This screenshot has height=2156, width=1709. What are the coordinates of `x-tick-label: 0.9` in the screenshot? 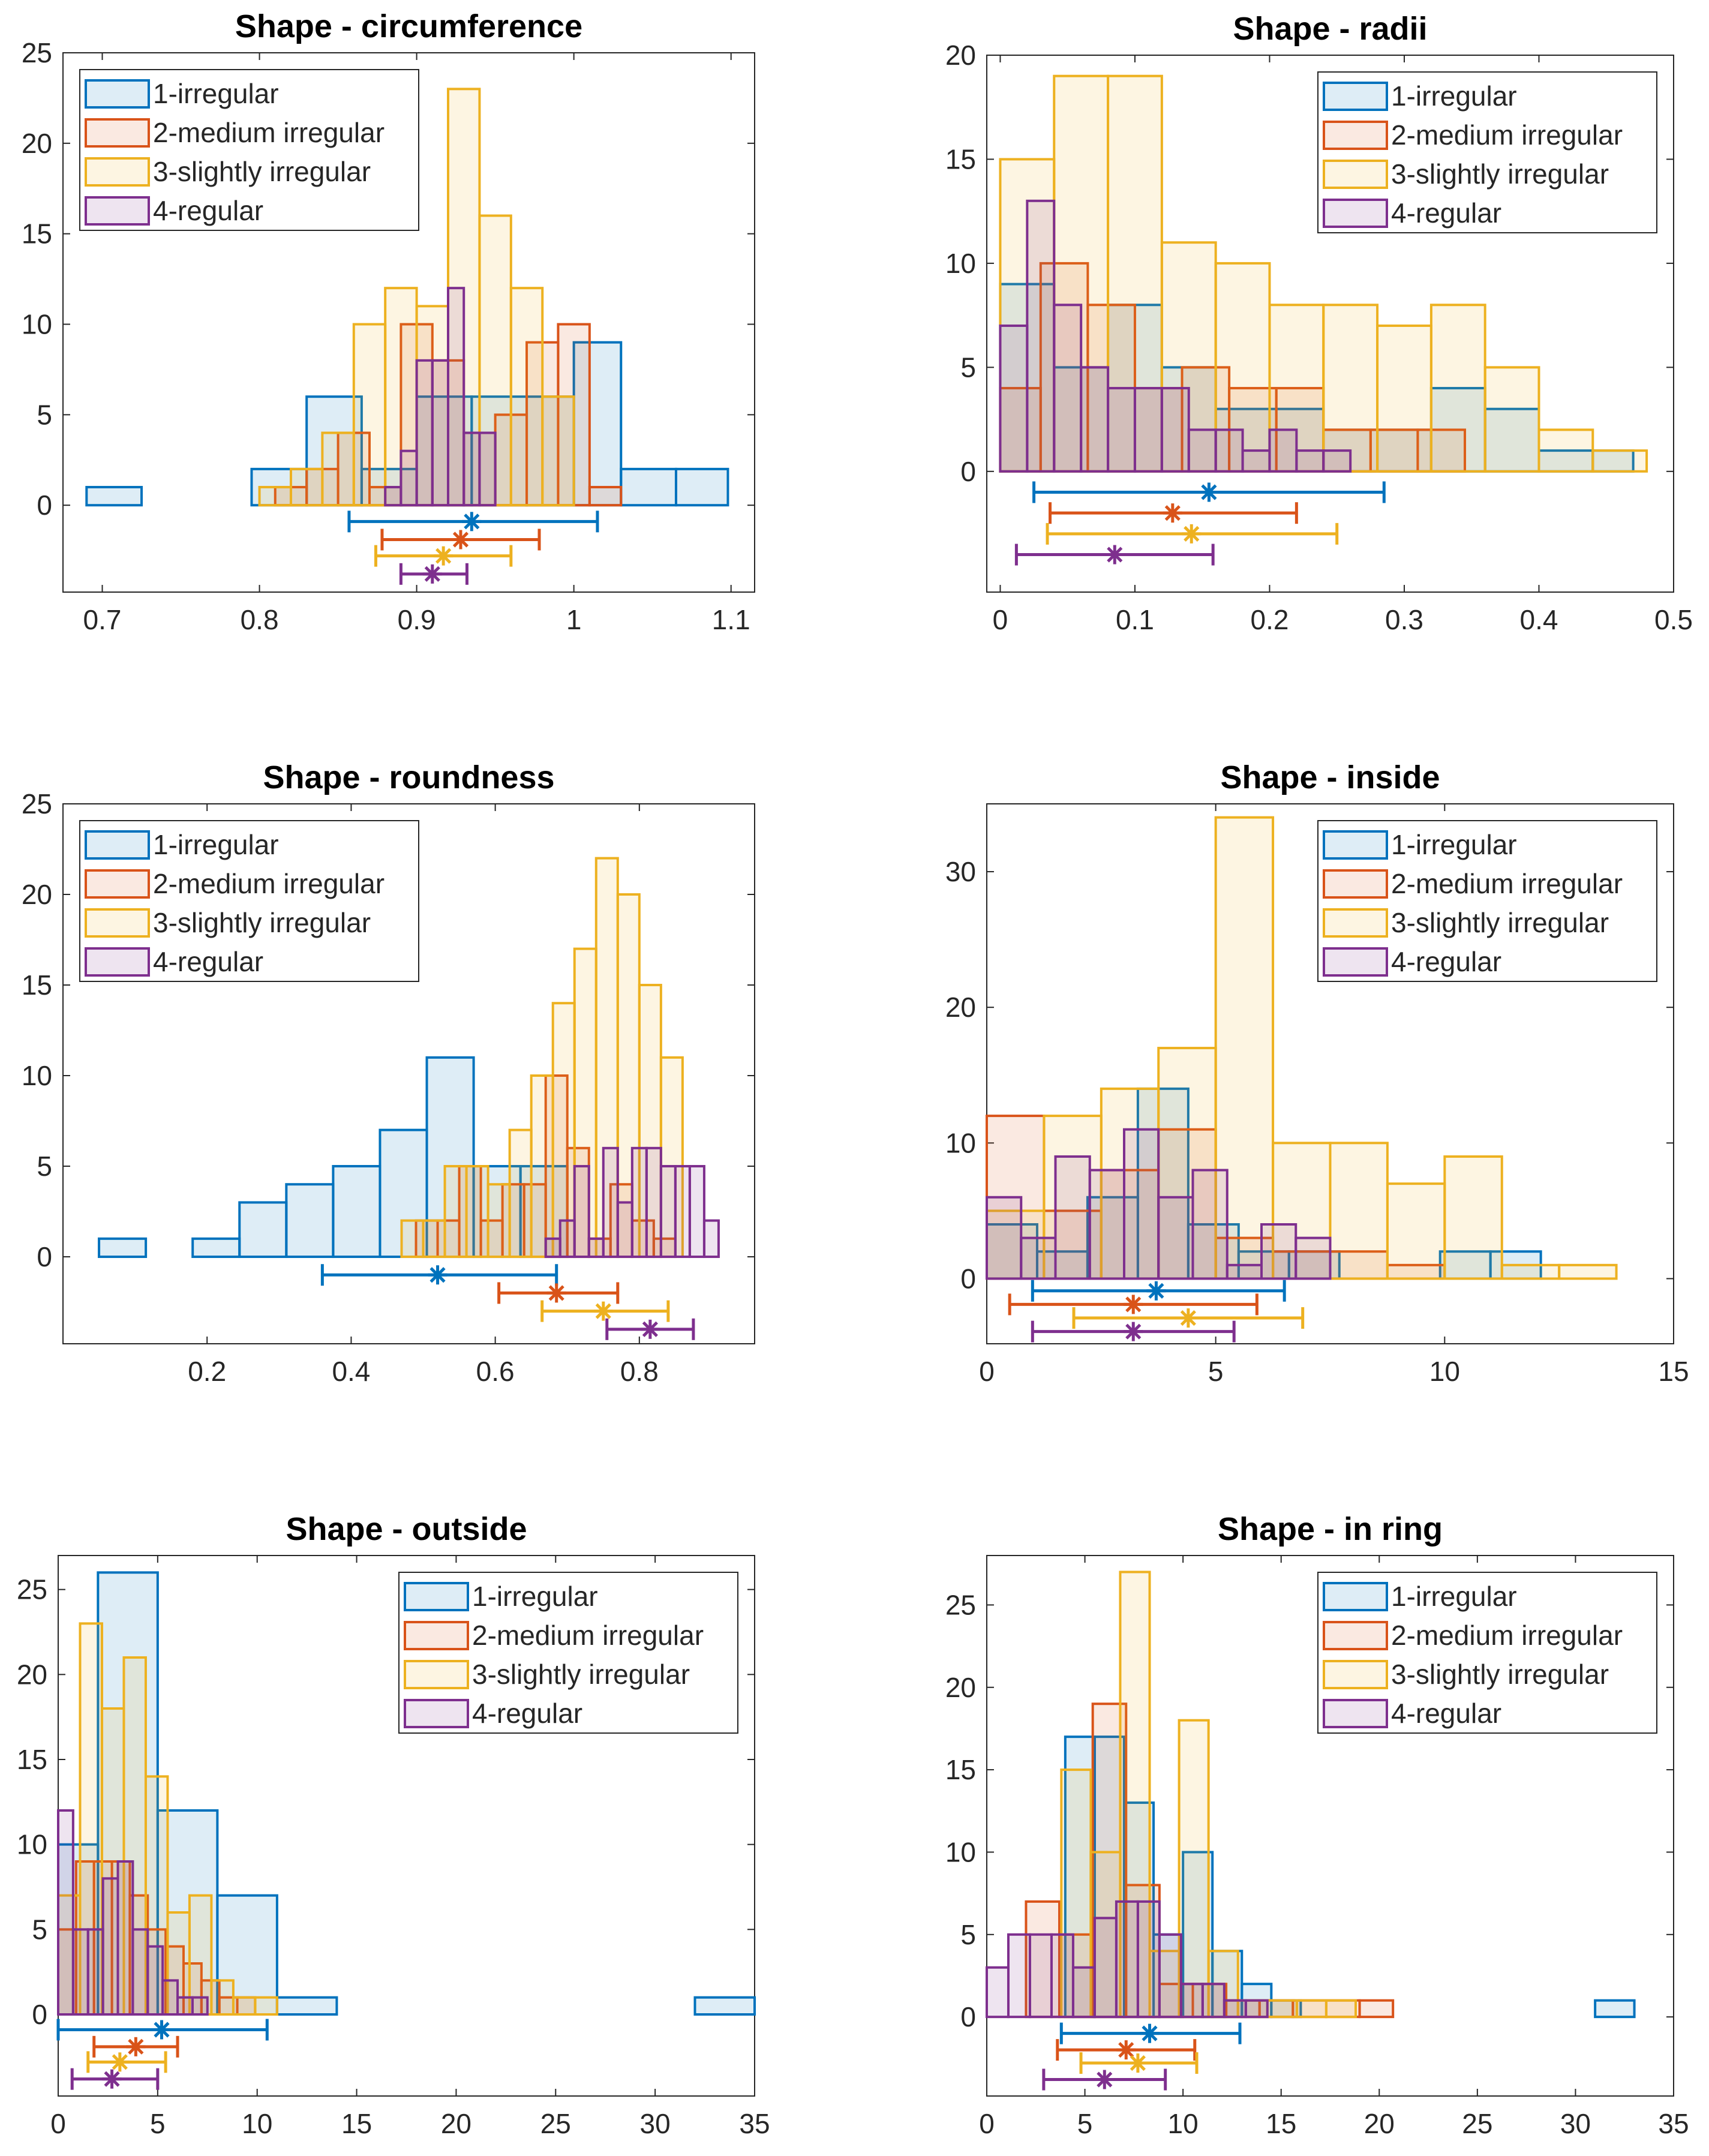 It's located at (417, 620).